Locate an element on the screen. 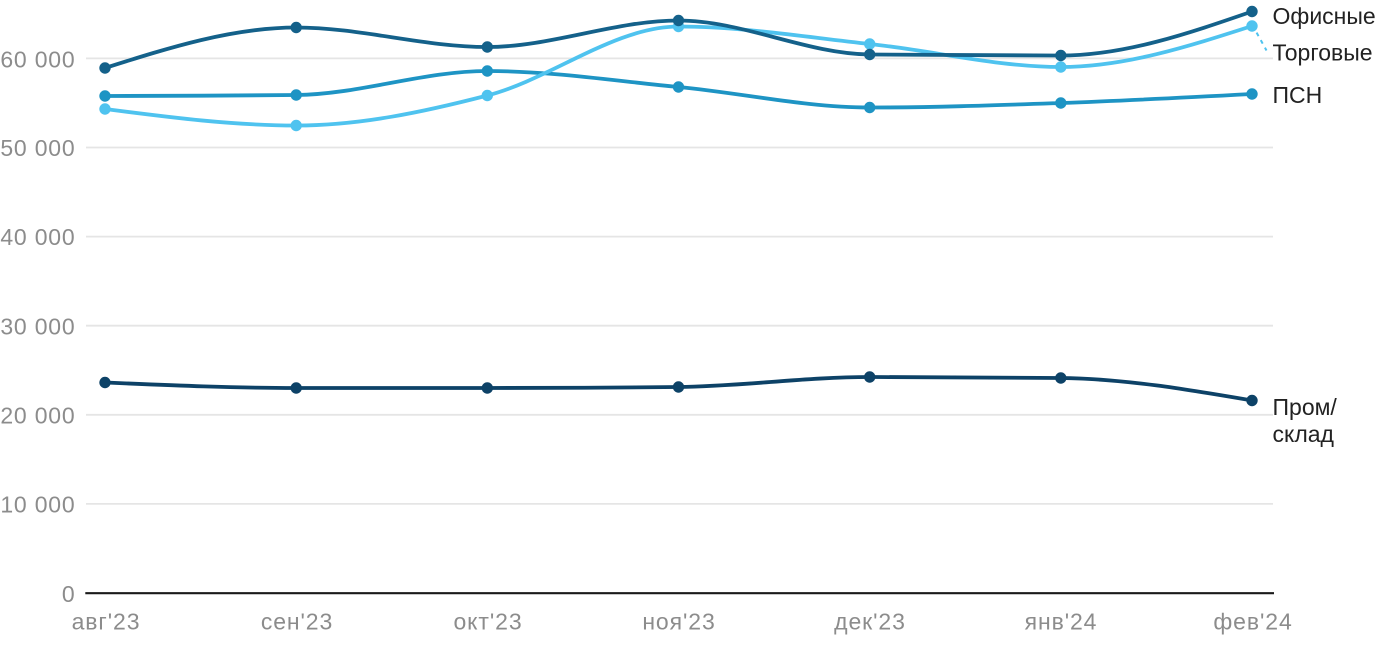 This screenshot has width=1400, height=650. svg-text: Пром/ is located at coordinates (1305, 407).